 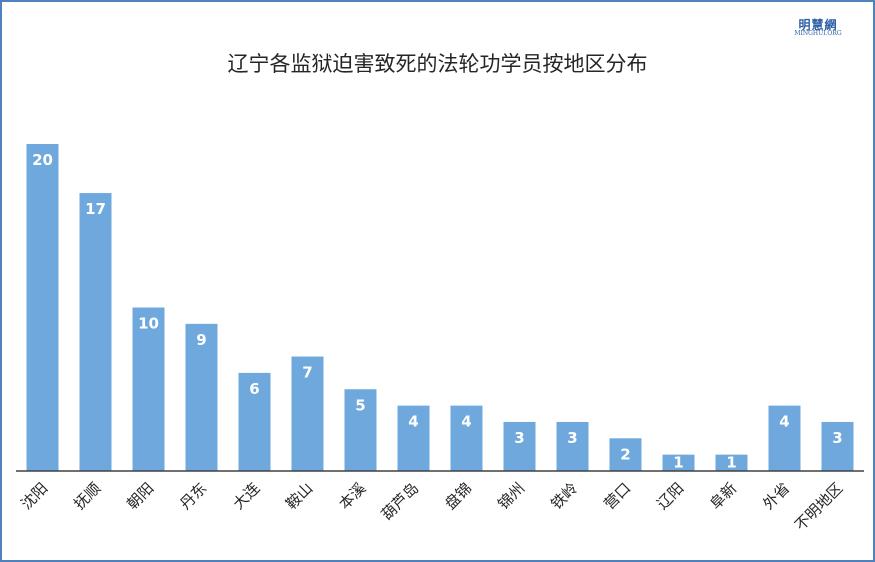 I want to click on minghui-logo: 明慧網, so click(x=818, y=25).